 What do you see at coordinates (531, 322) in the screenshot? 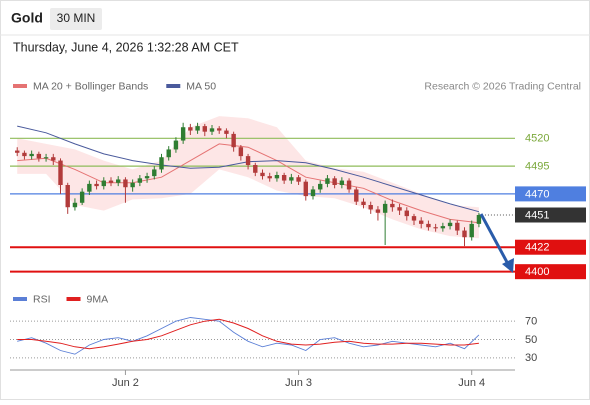
I see `y-tick-label: 70` at bounding box center [531, 322].